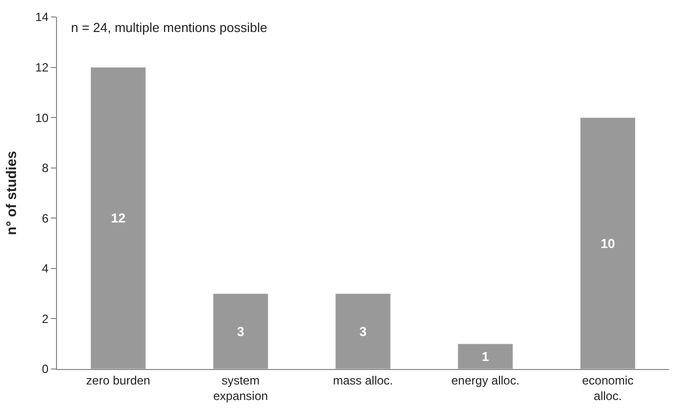 Image resolution: width=679 pixels, height=413 pixels. I want to click on data-label: 12, so click(118, 218).